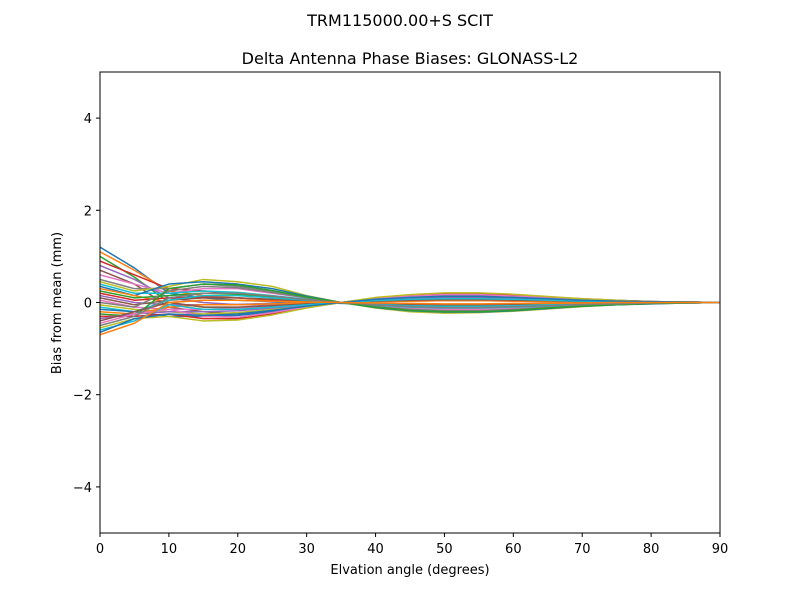 The image size is (800, 600). What do you see at coordinates (444, 549) in the screenshot?
I see `x-tick-label: 50` at bounding box center [444, 549].